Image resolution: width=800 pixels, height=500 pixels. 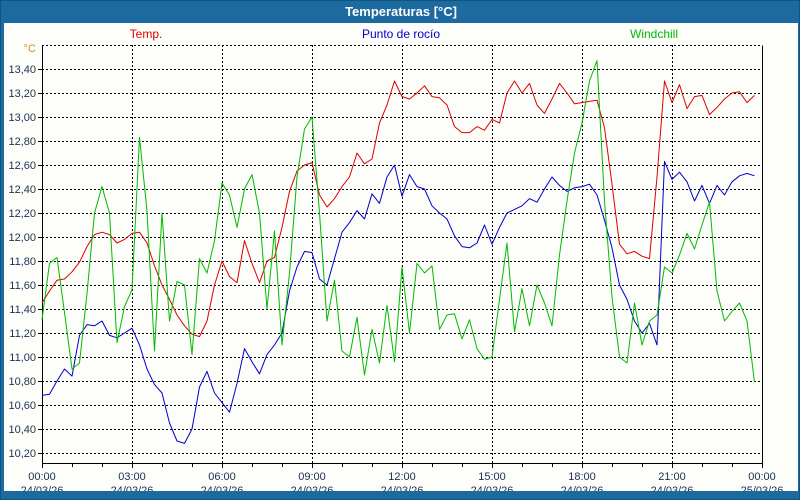 I want to click on legend-dew-point: Punto de rocío, so click(x=401, y=34).